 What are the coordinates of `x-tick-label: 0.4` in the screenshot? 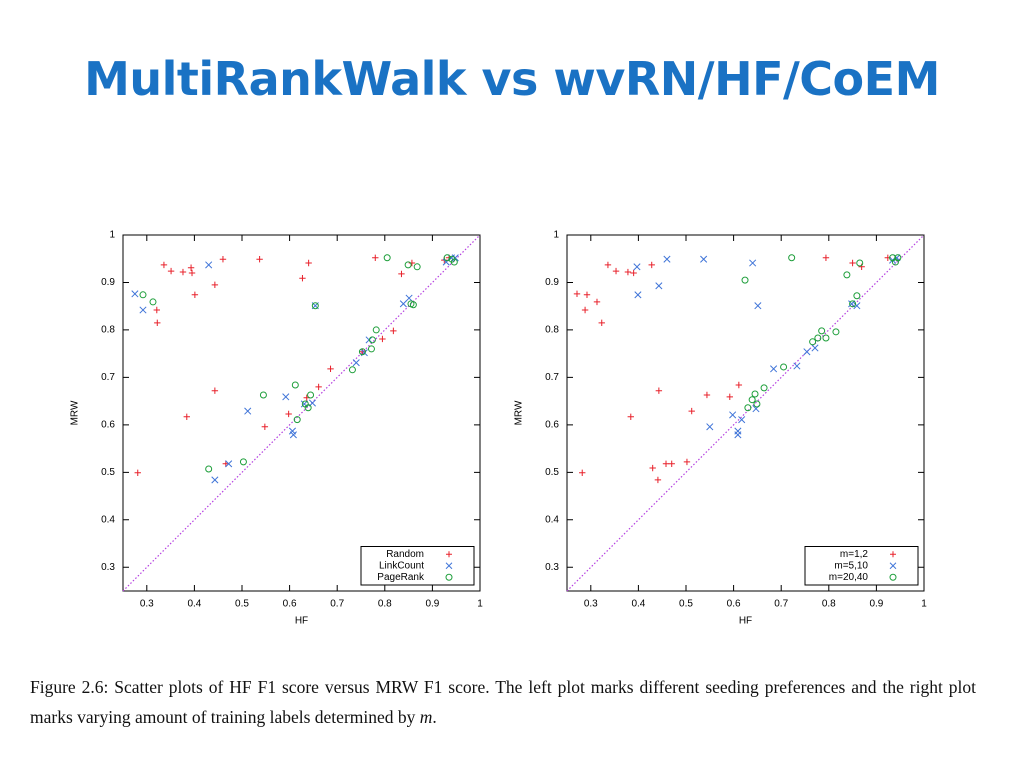 It's located at (638, 604).